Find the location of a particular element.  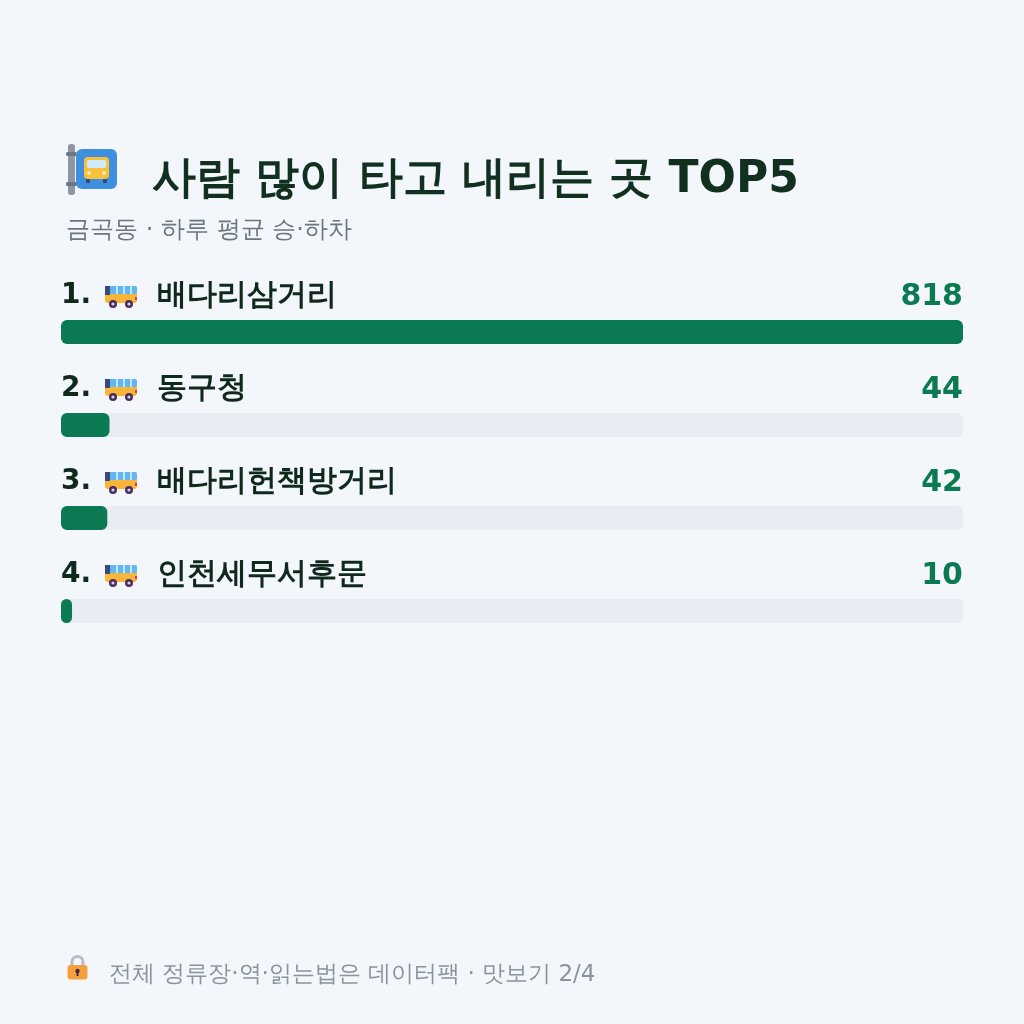

data-label: 42 is located at coordinates (942, 480).